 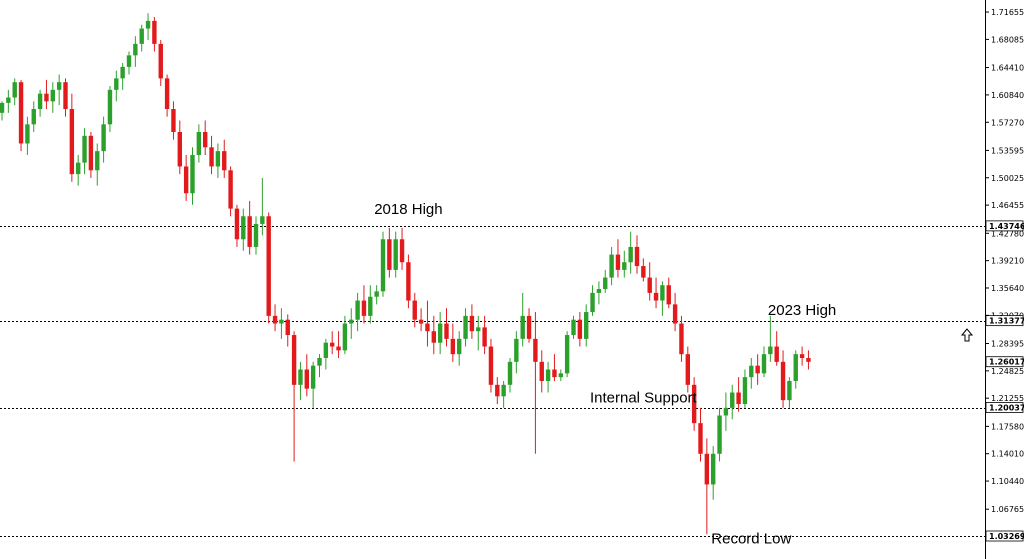 What do you see at coordinates (1007, 95) in the screenshot?
I see `axis-tick-label: 1.60840` at bounding box center [1007, 95].